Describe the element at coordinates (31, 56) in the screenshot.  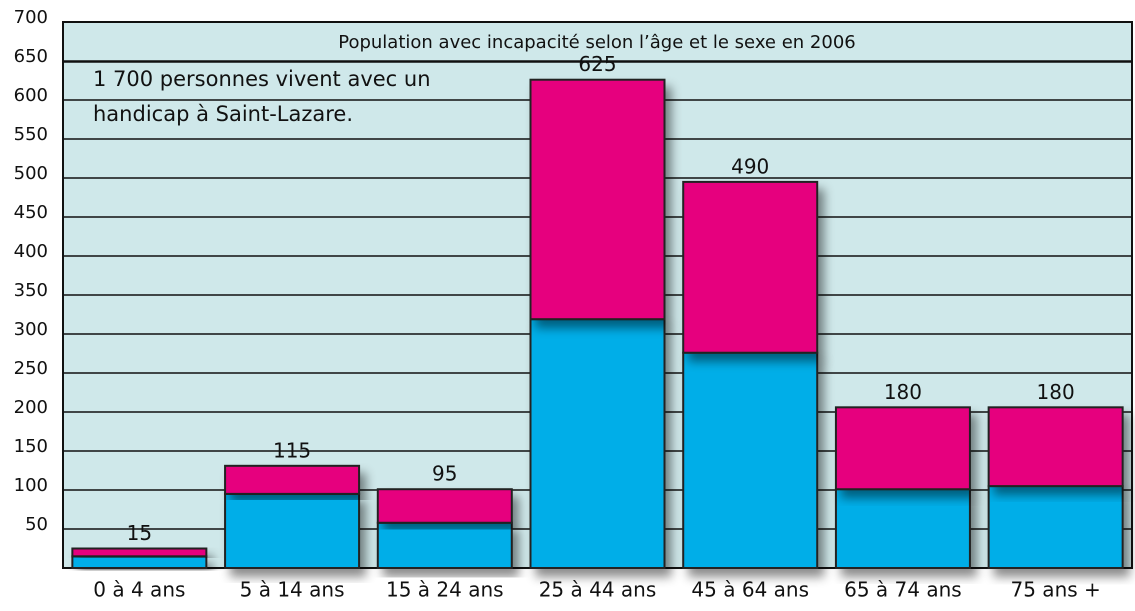
I see `y-tick-label: 650` at that location.